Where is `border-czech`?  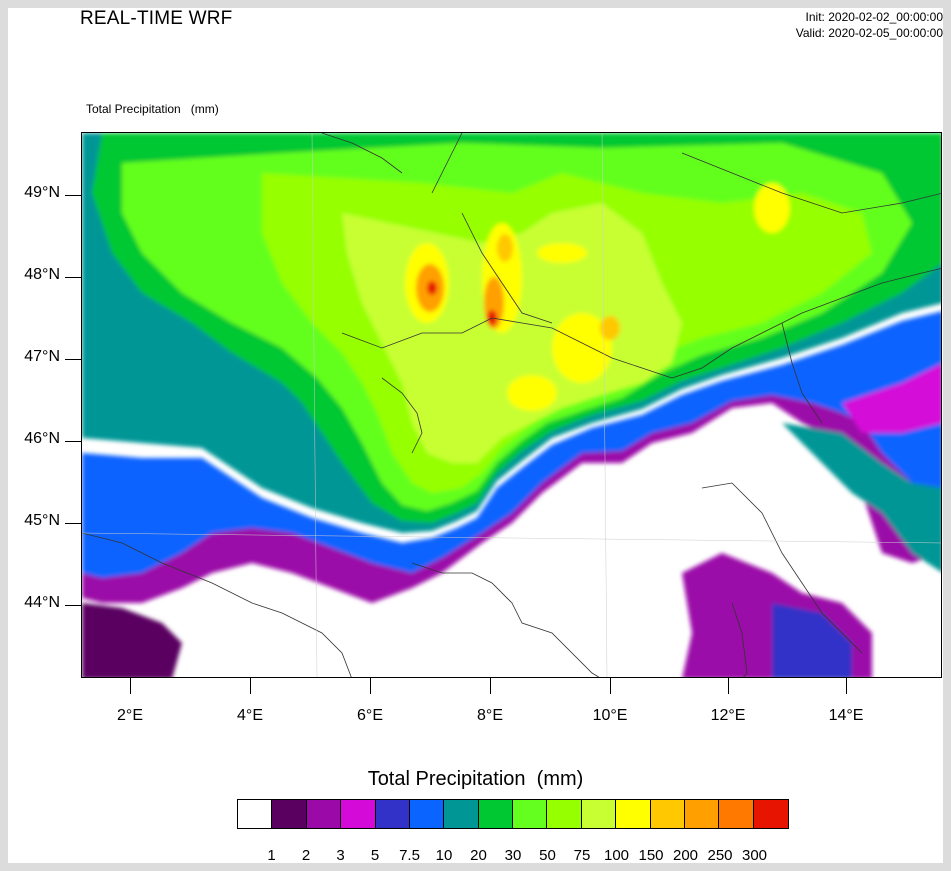
border-czech is located at coordinates (811, 183).